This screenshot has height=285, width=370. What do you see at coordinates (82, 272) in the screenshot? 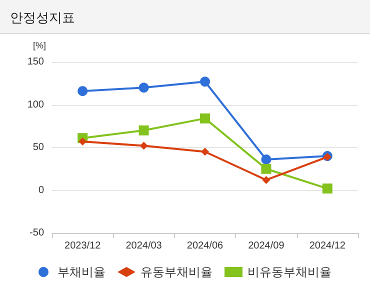
I see `legend-label: 부채비율` at bounding box center [82, 272].